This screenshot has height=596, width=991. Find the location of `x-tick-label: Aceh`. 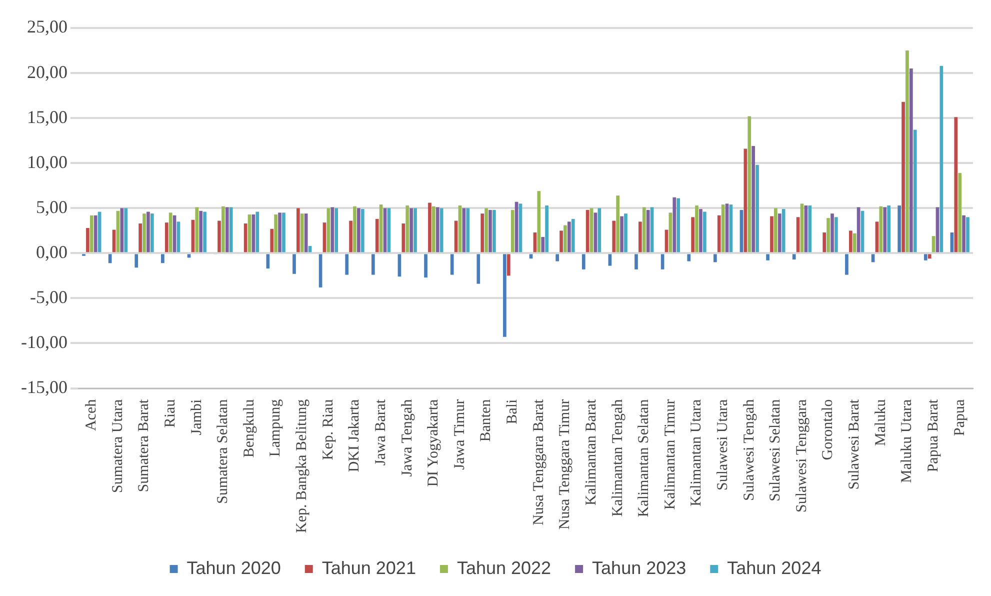

x-tick-label: Aceh is located at coordinates (92, 414).